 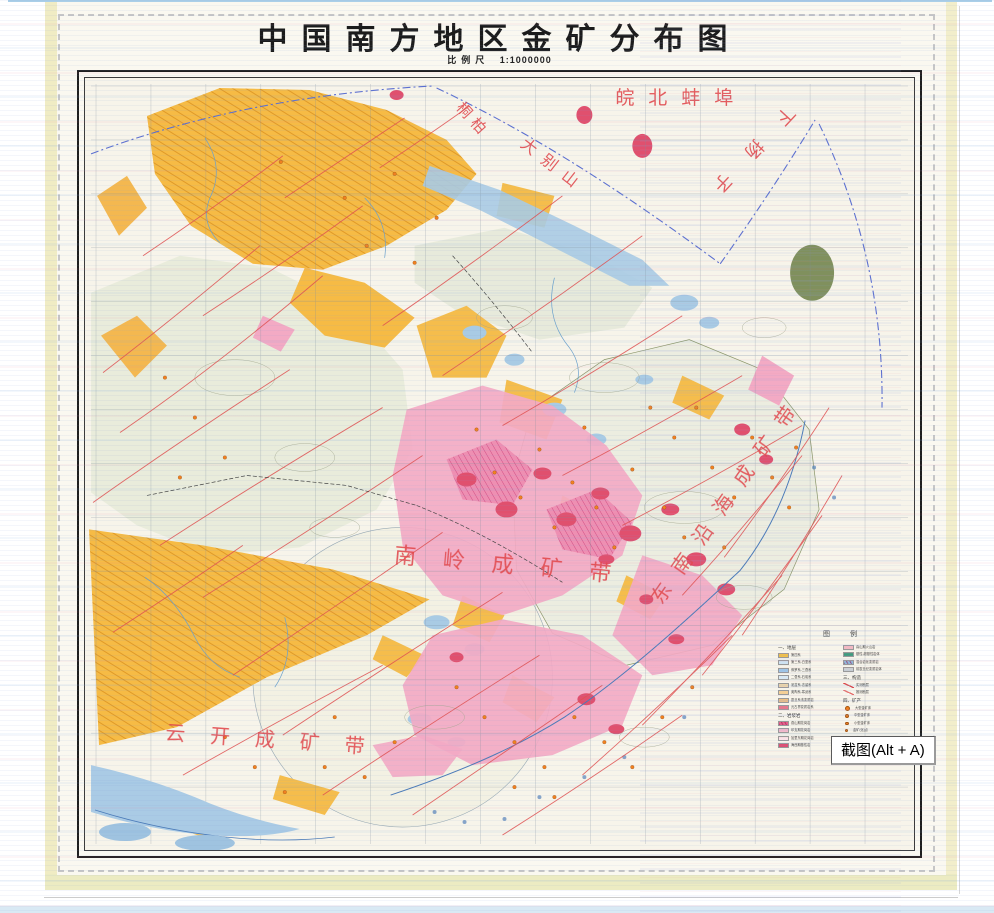 I want to click on legend-section-header: 一、地层, so click(x=787, y=647).